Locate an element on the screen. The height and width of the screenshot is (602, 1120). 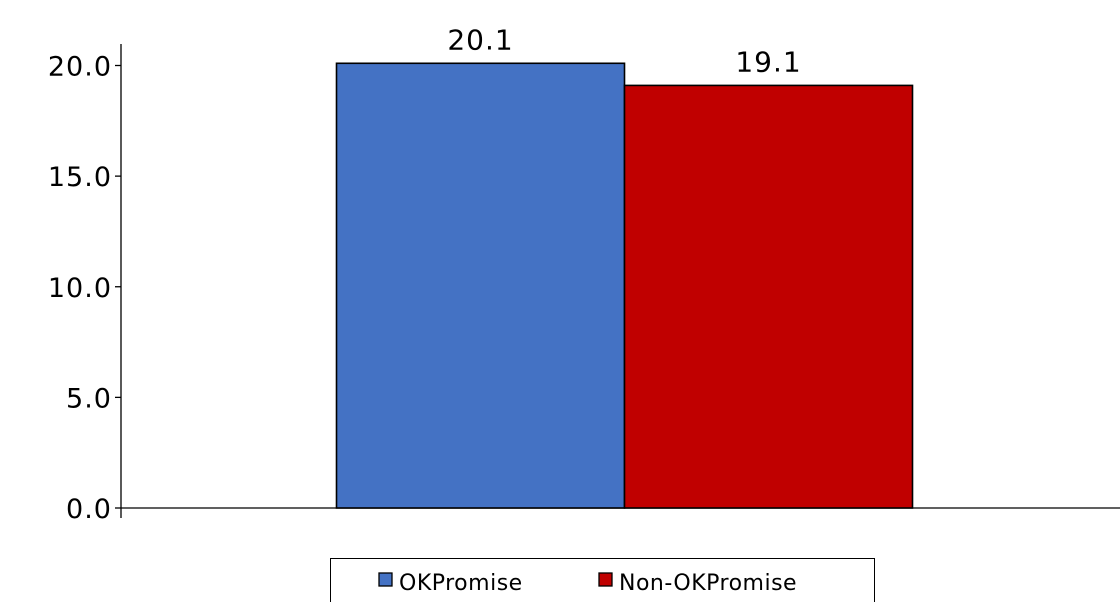
legend: OKPromise Non-OKPromise is located at coordinates (602, 580).